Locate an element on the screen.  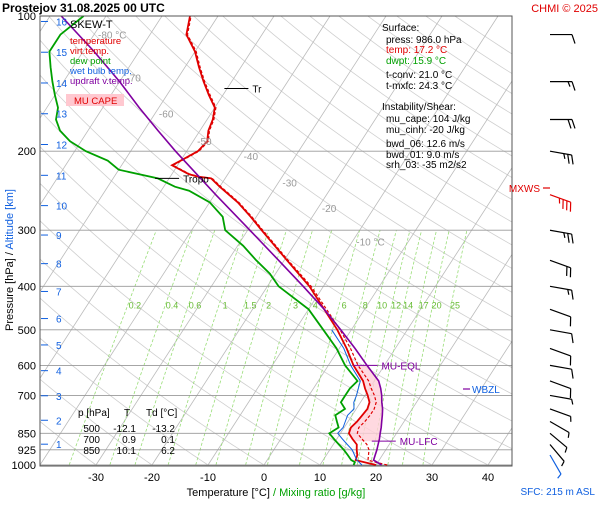
y-axis-title-altitude: Altitude [km] is located at coordinates (10, 219).